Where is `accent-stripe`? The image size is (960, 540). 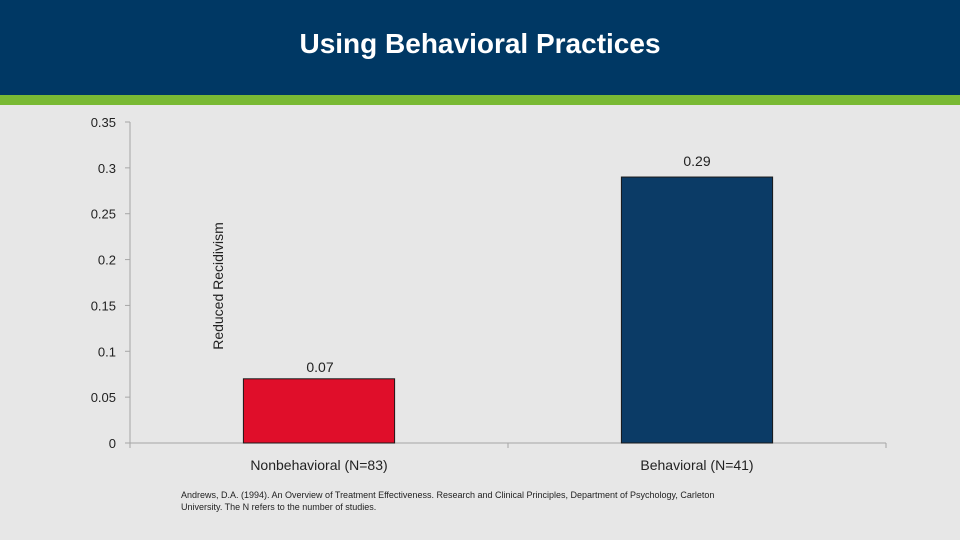
accent-stripe is located at coordinates (480, 100).